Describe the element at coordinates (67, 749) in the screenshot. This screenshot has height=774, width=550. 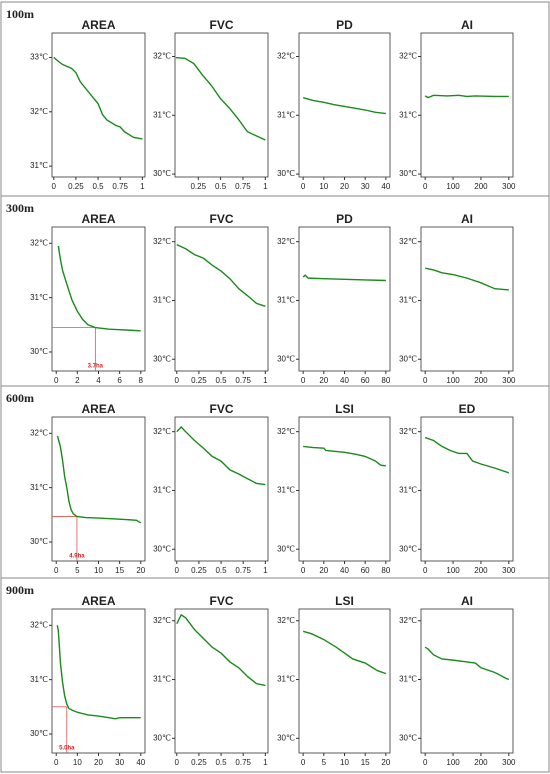
I see `annotation-label: 5.0ha` at that location.